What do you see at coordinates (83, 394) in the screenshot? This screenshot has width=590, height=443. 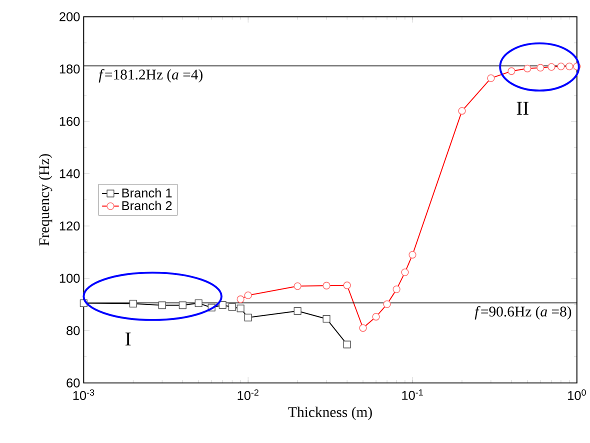 I see `x-tick-label: 10$^{-3}$` at bounding box center [83, 394].